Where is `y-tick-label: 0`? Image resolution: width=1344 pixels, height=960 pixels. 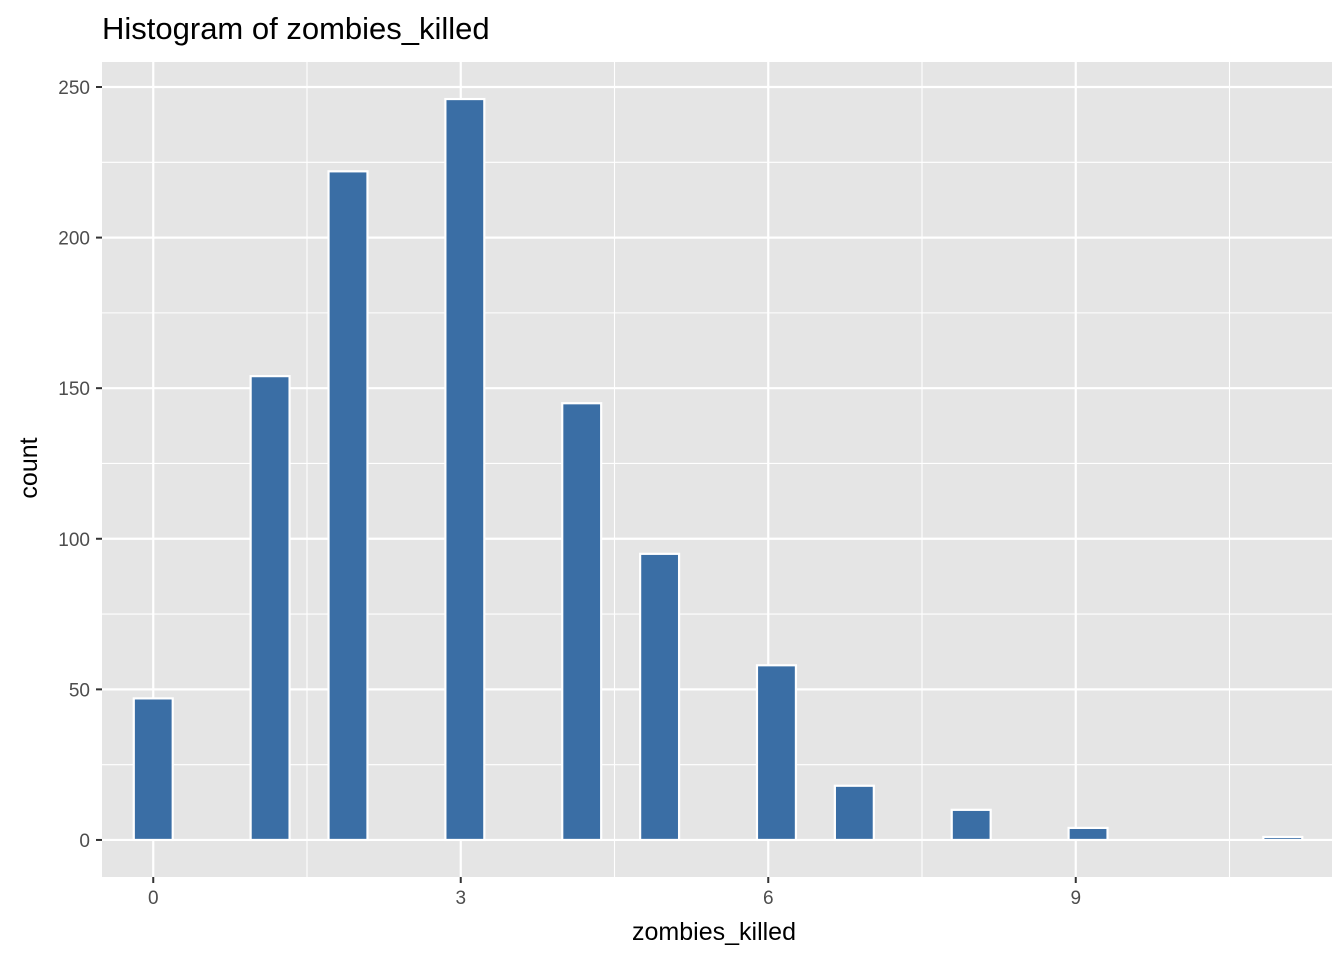 y-tick-label: 0 is located at coordinates (84, 841).